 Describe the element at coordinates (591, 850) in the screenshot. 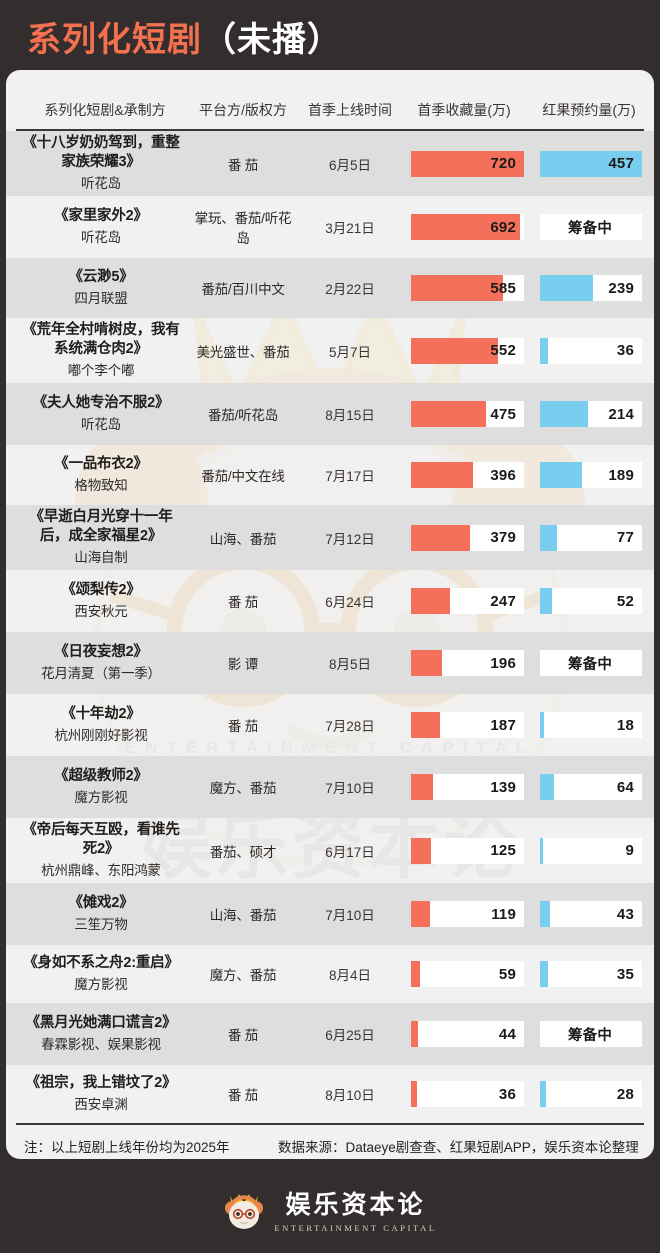

I see `cell-reserve-bar: 9` at that location.